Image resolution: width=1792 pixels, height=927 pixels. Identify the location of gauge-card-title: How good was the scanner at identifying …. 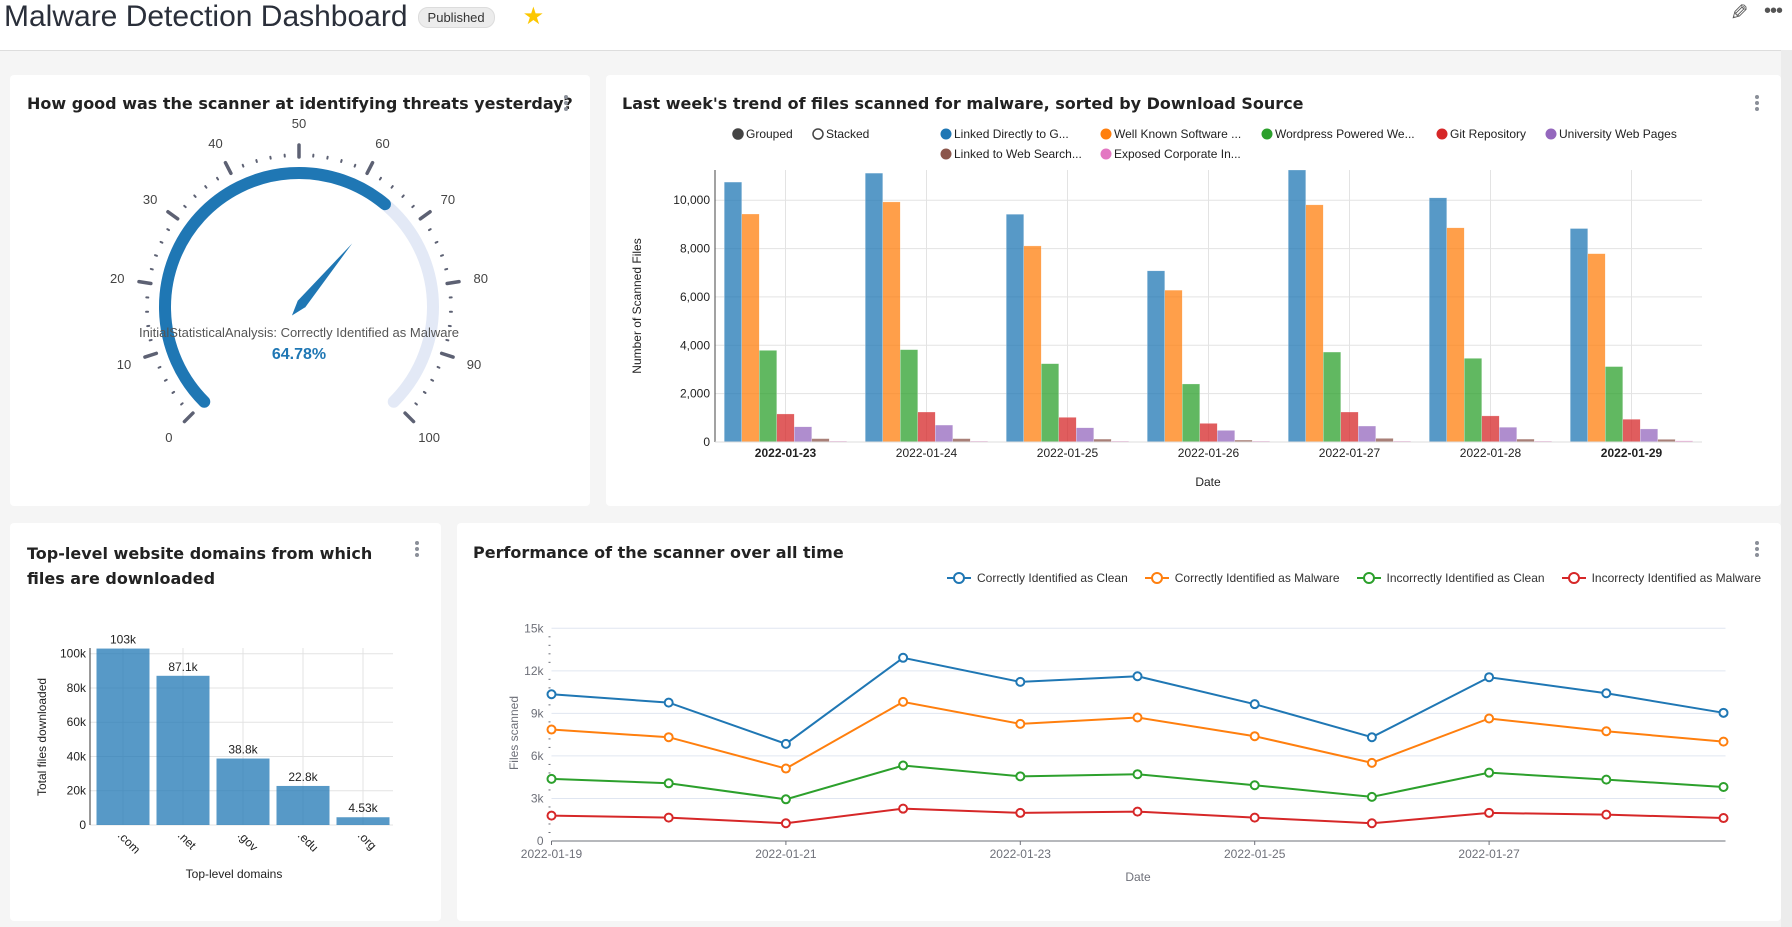
(300, 103).